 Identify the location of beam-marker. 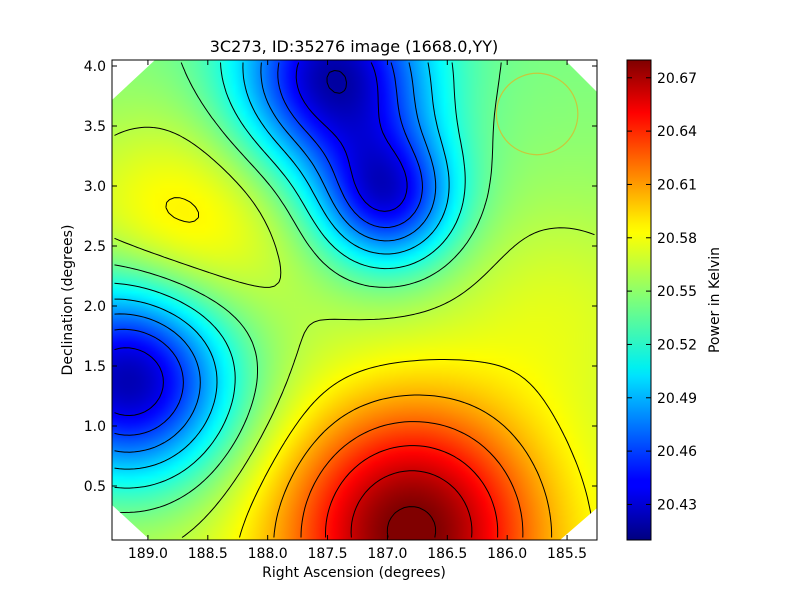
(537, 114).